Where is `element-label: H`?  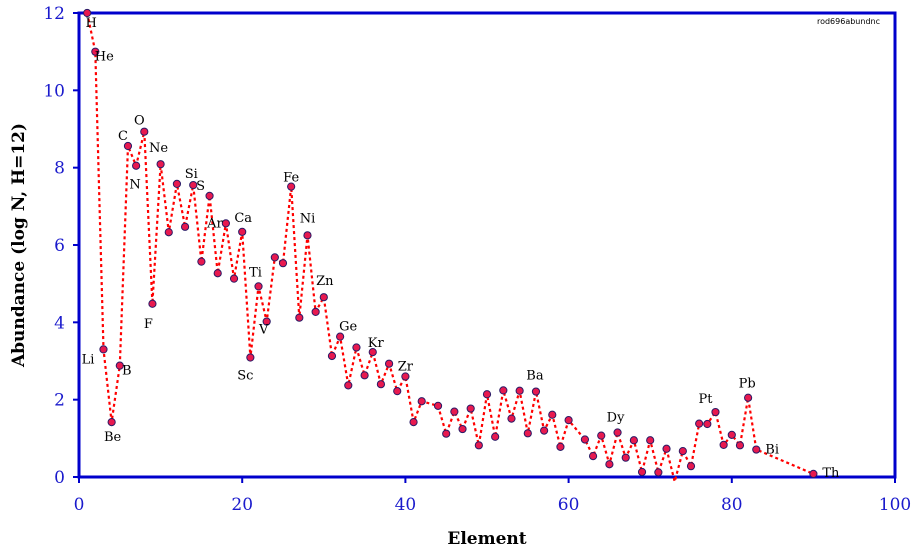 element-label: H is located at coordinates (90, 23).